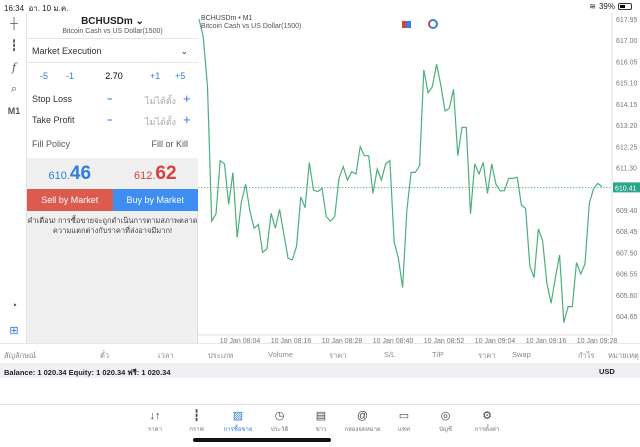 This screenshot has height=447, width=640. I want to click on execution-select: Market Execution ⌄, so click(112, 51).